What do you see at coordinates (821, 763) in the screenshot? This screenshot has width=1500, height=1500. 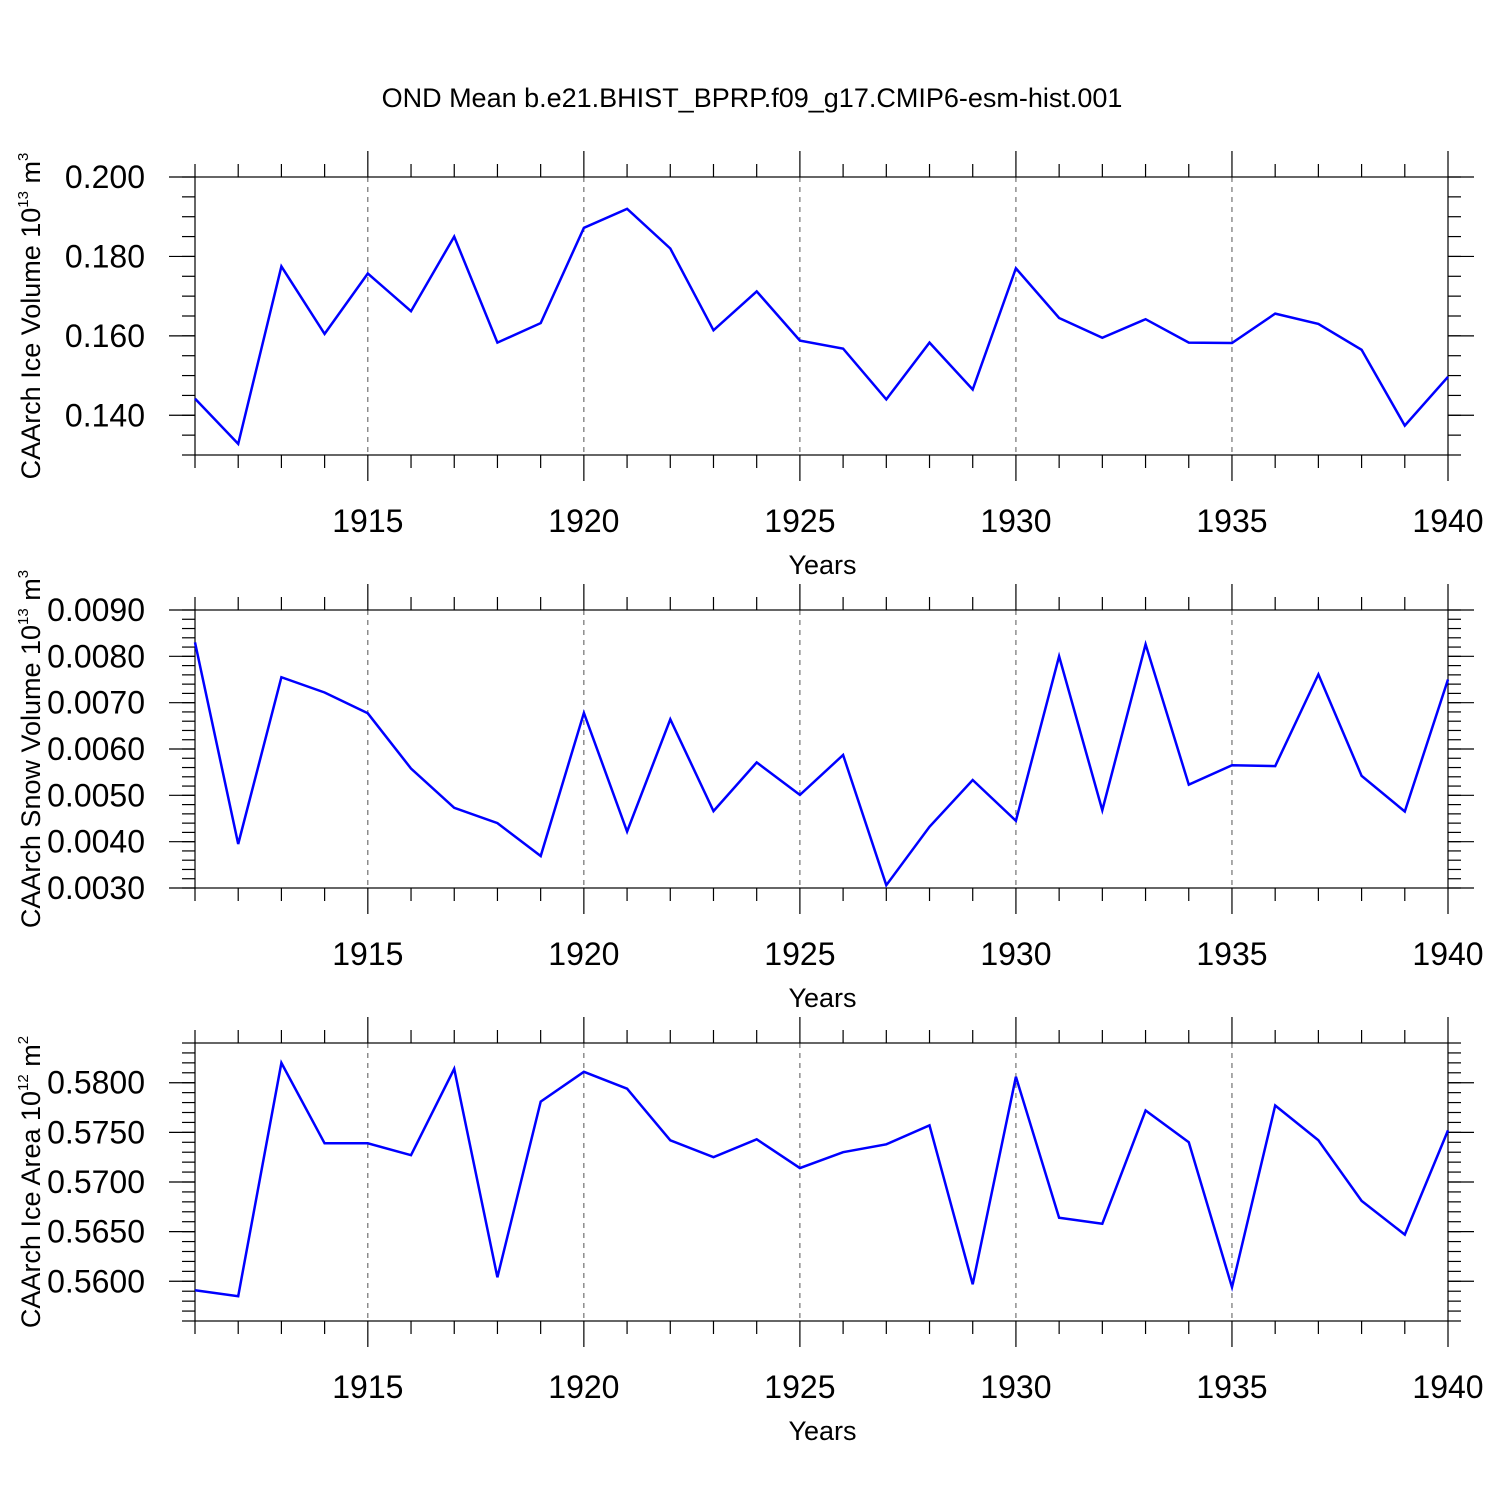 I see `series-line-snow-volume` at bounding box center [821, 763].